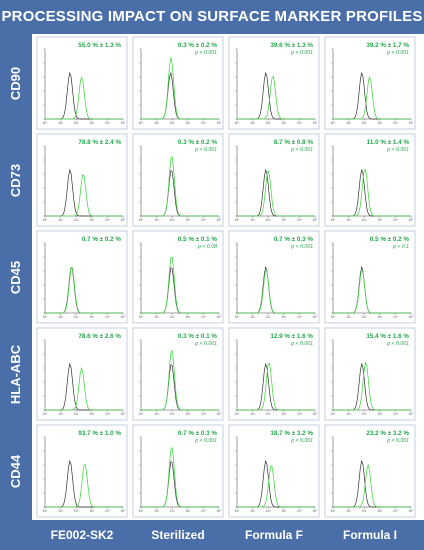 This screenshot has width=424, height=550. What do you see at coordinates (291, 45) in the screenshot?
I see `percent-positive-label: 39.6 % ± 1.3 %` at bounding box center [291, 45].